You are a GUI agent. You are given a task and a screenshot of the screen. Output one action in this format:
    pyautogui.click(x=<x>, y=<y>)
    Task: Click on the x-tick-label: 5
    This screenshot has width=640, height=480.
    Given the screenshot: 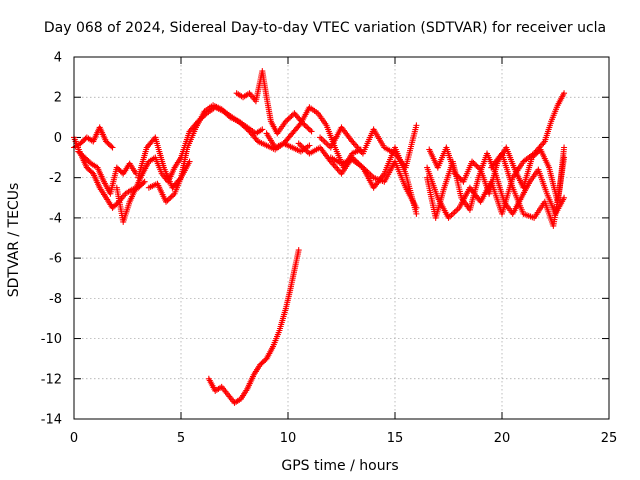 What is the action you would take?
    pyautogui.click(x=181, y=438)
    